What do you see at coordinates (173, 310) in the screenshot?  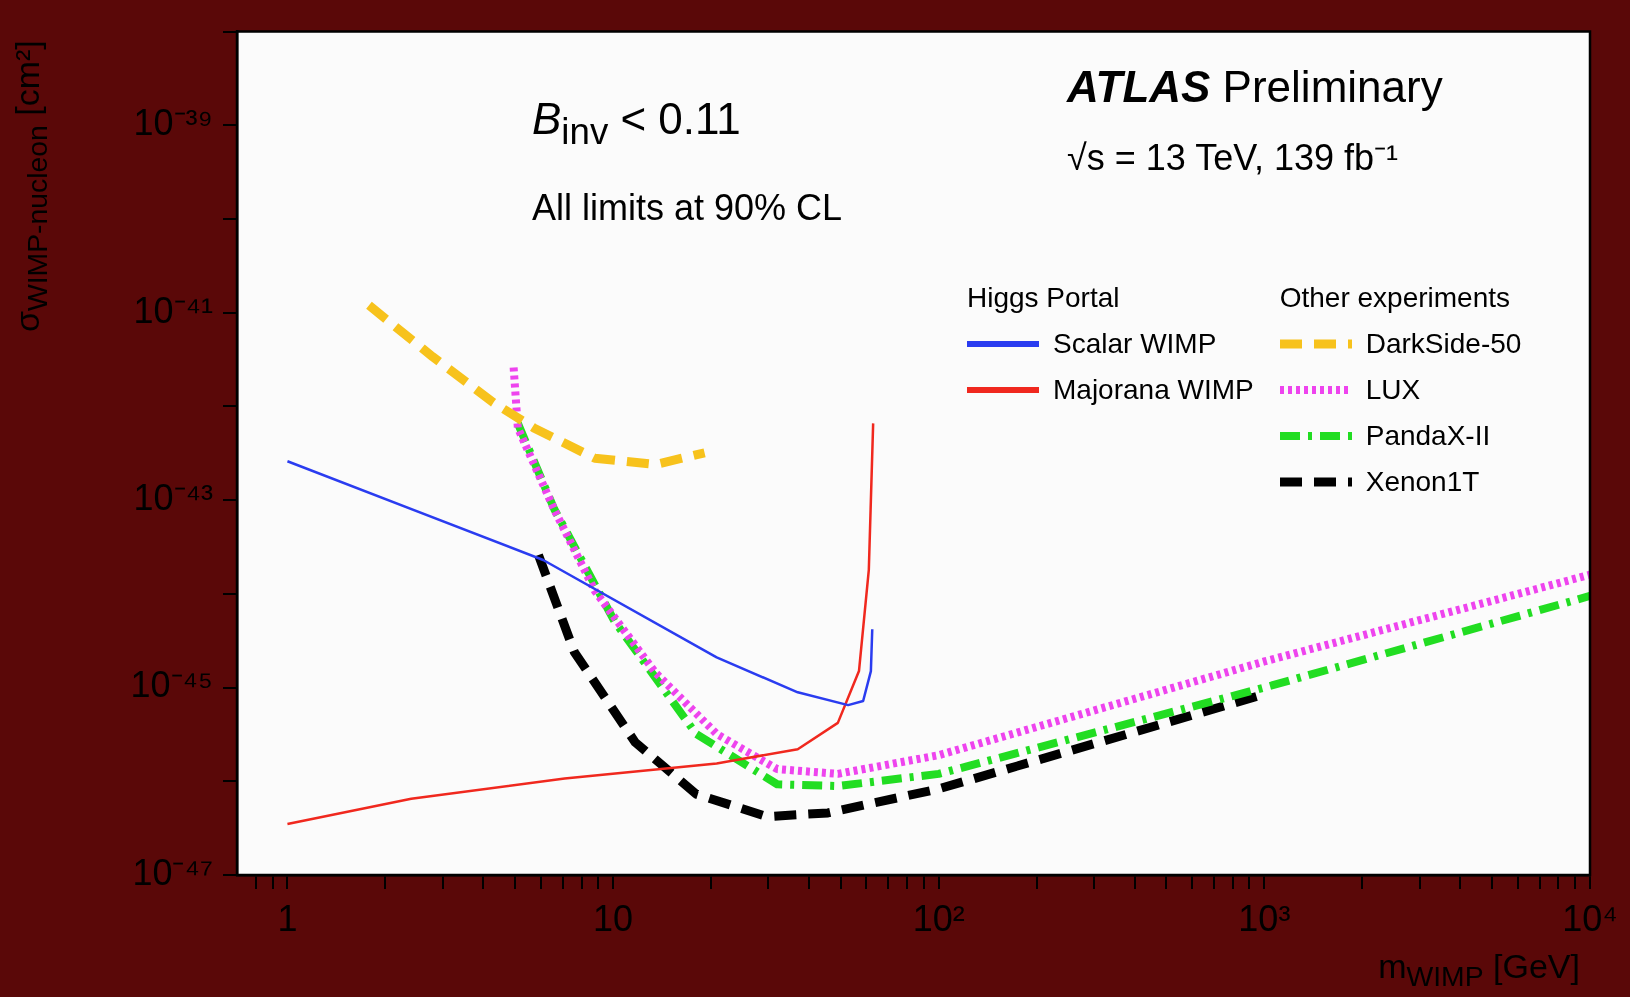 I see `y-tick-label: 10⁻⁴¹` at bounding box center [173, 310].